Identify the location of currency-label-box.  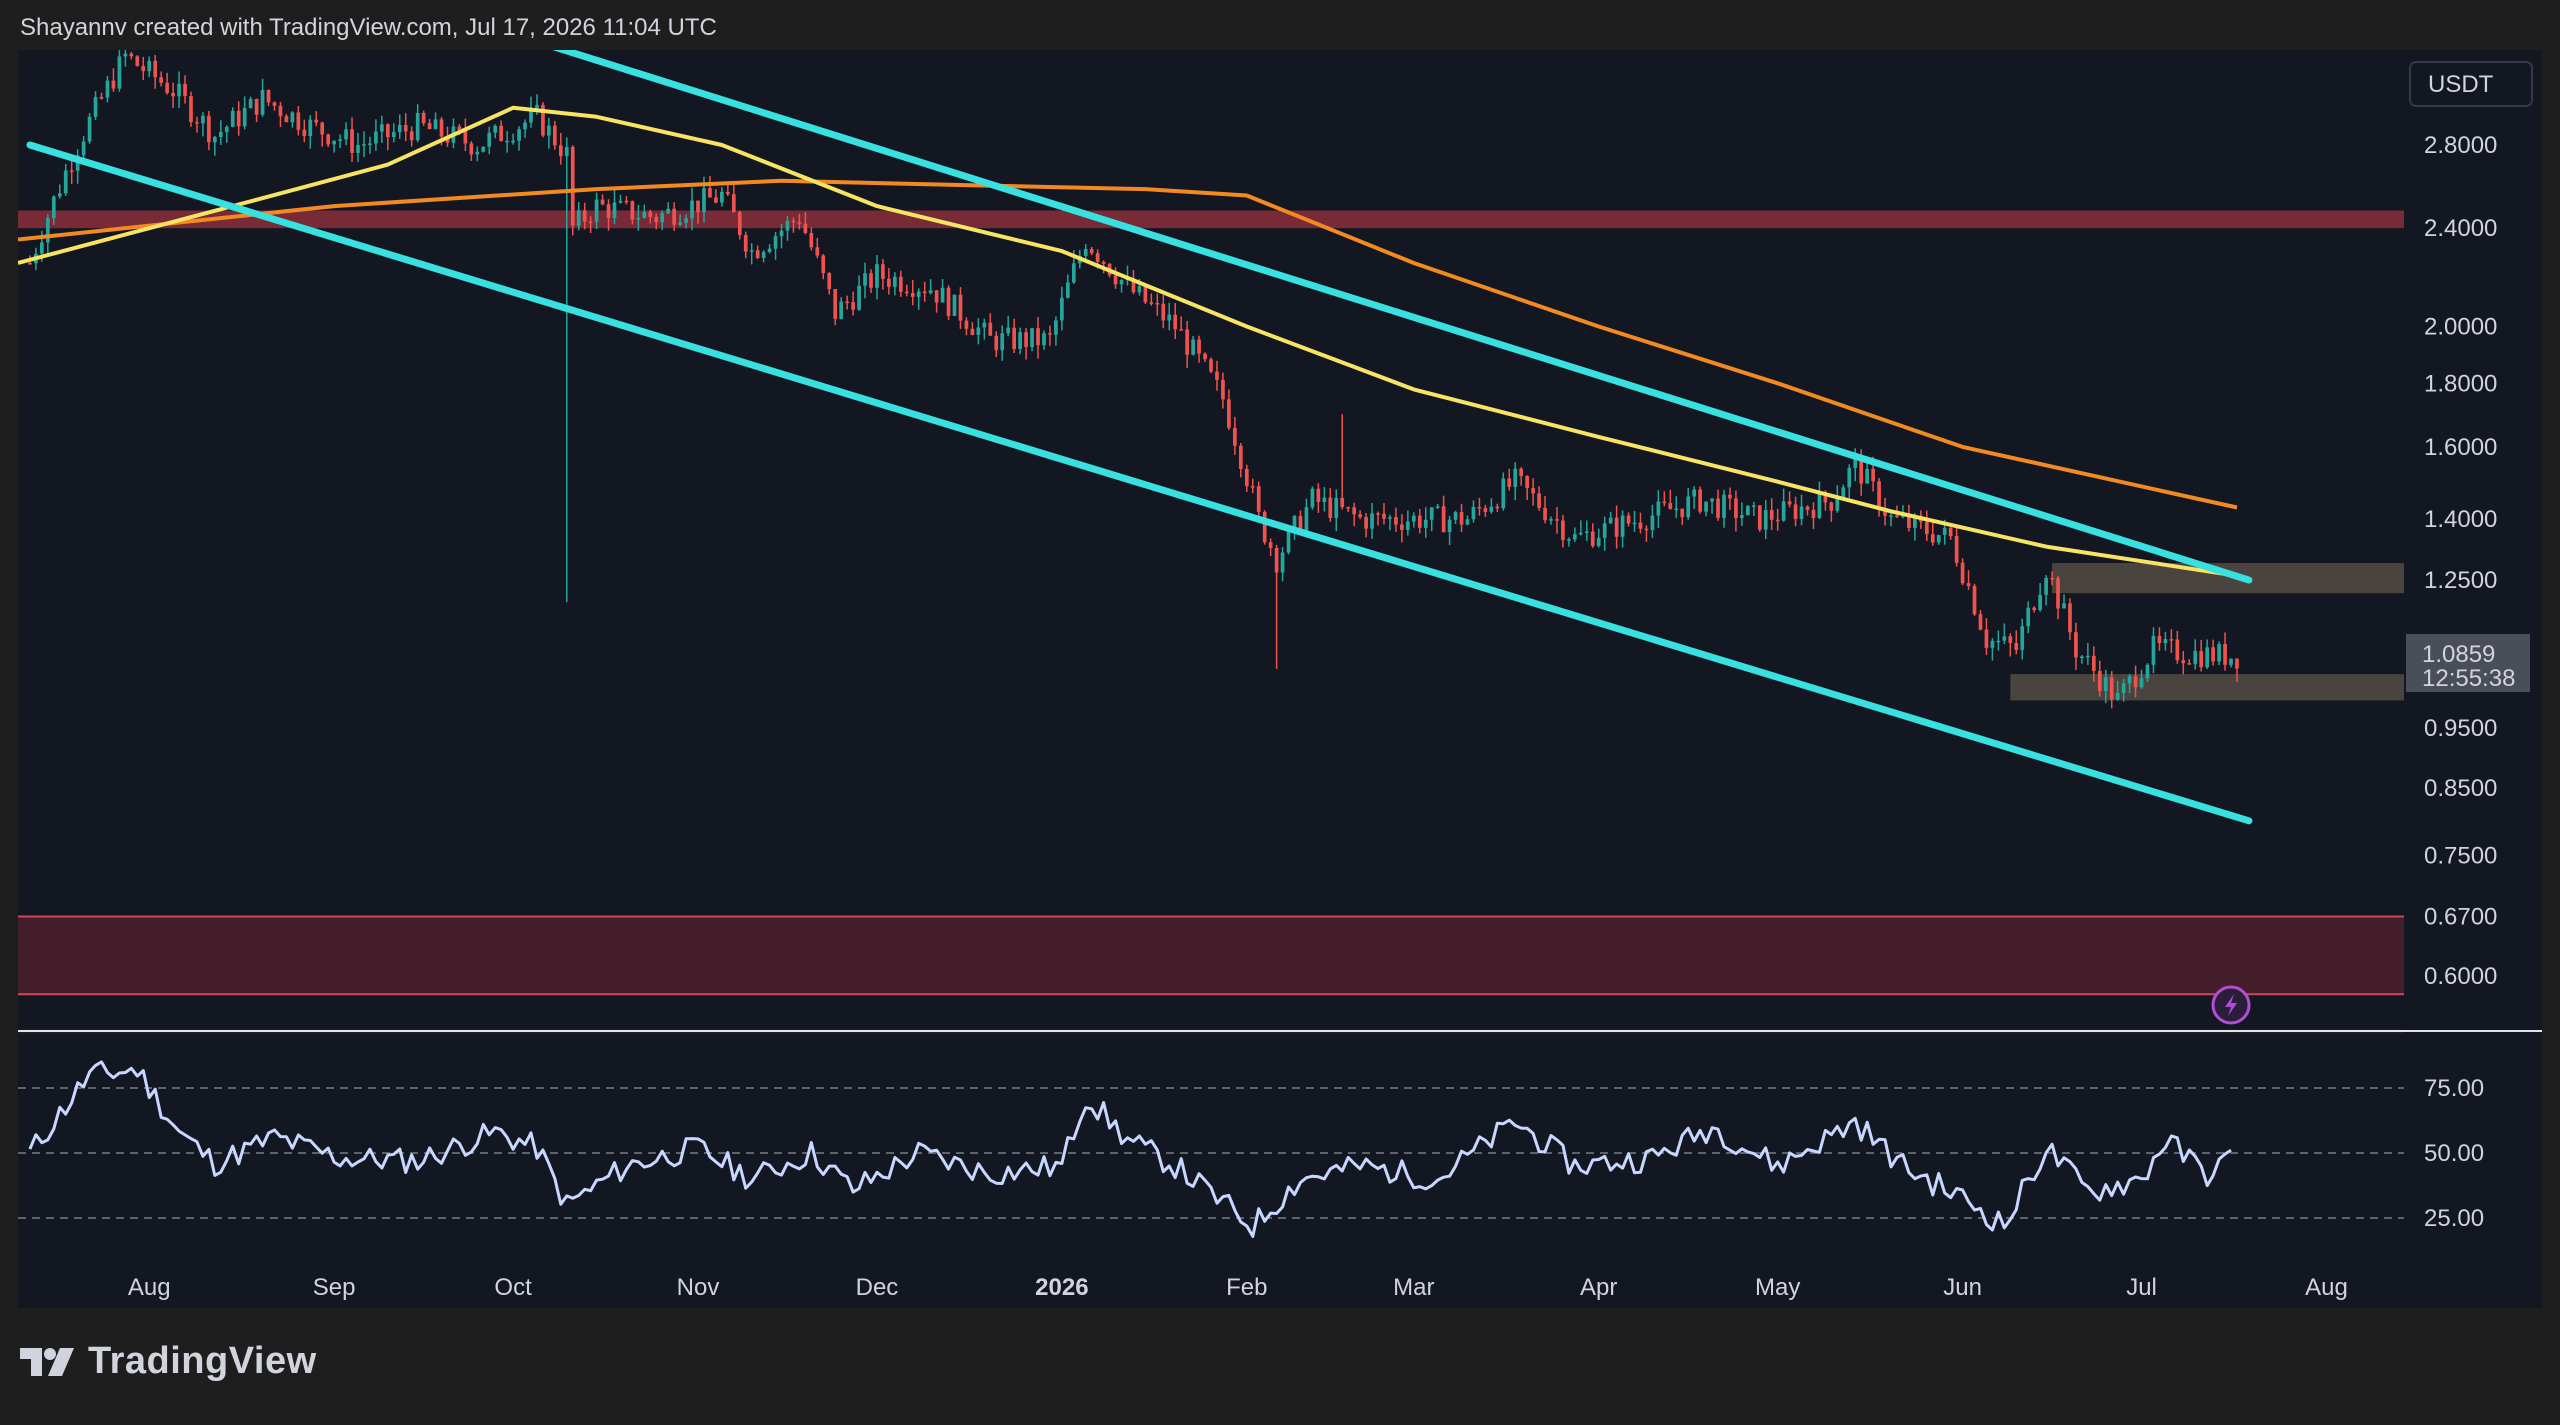
(2471, 84).